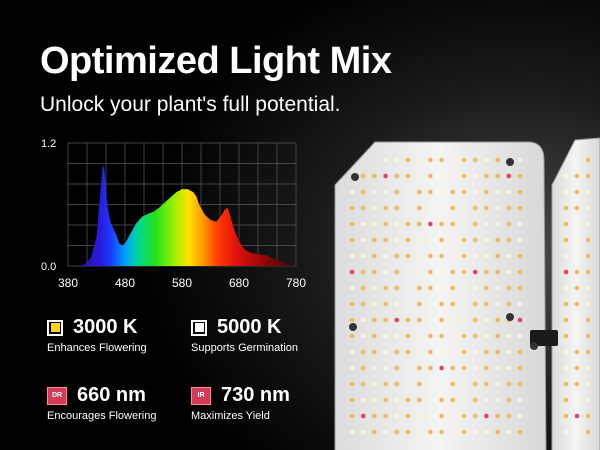 This screenshot has height=450, width=600. I want to click on panel-connector-bracket, so click(544, 338).